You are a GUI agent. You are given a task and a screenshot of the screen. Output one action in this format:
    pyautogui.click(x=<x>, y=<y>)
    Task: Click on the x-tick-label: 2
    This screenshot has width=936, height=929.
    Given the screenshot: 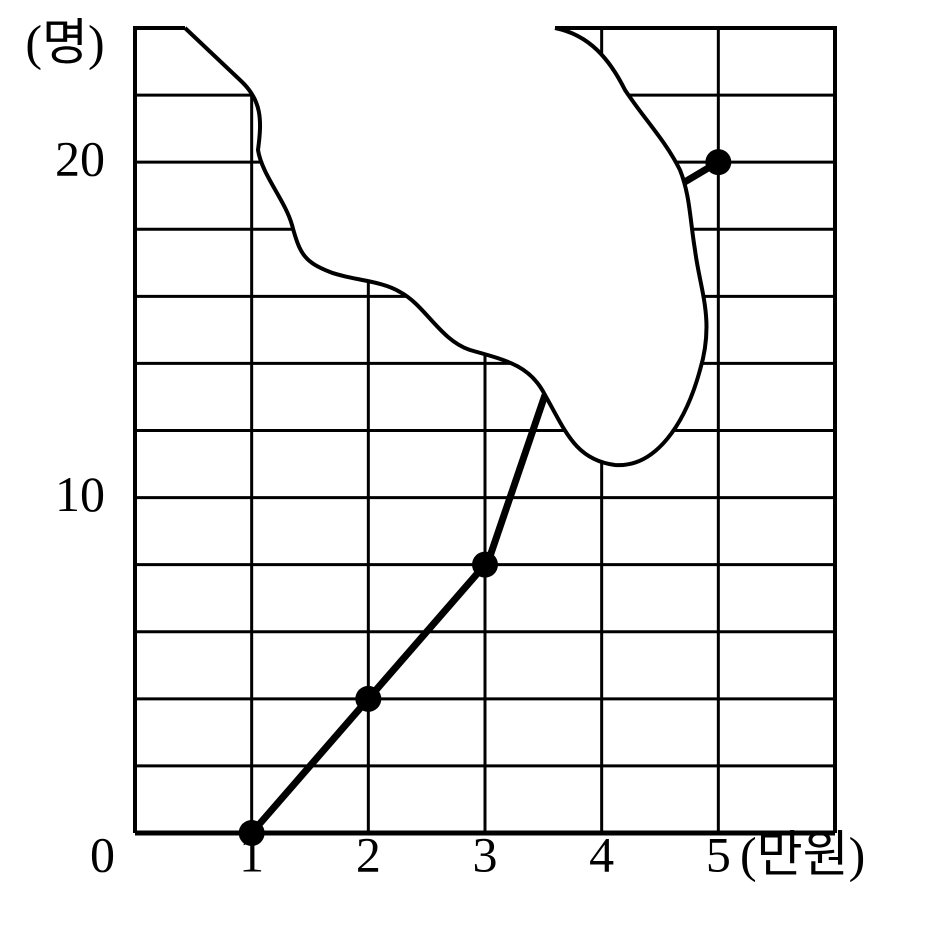 What is the action you would take?
    pyautogui.click(x=368, y=854)
    